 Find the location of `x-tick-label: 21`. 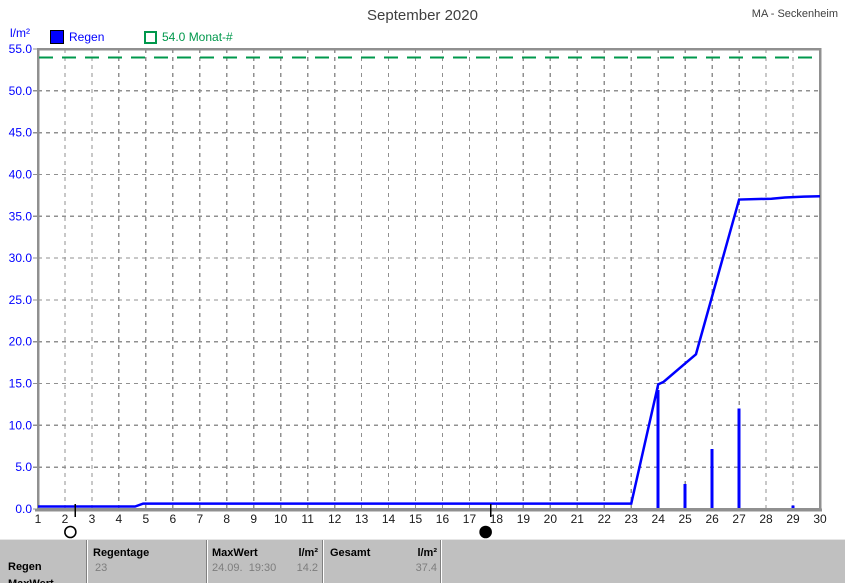

x-tick-label: 21 is located at coordinates (578, 519).